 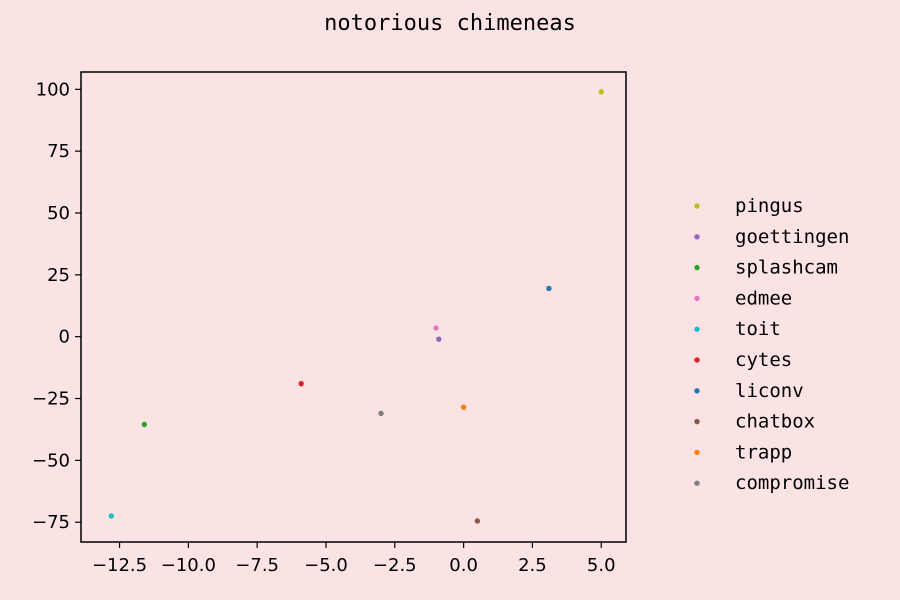 What do you see at coordinates (697, 452) in the screenshot?
I see `legend-marker-trapp` at bounding box center [697, 452].